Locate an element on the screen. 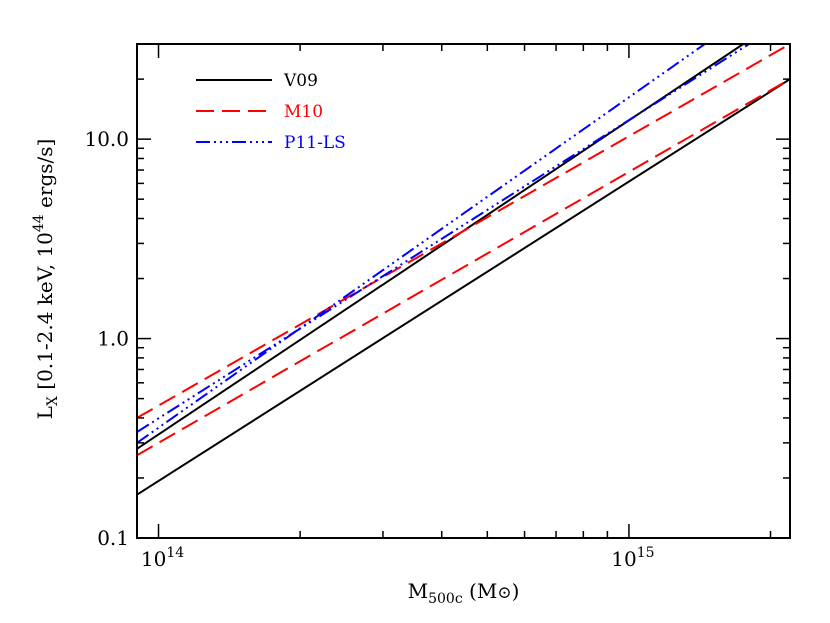  y-tick-label: 1.0 is located at coordinates (113, 339).